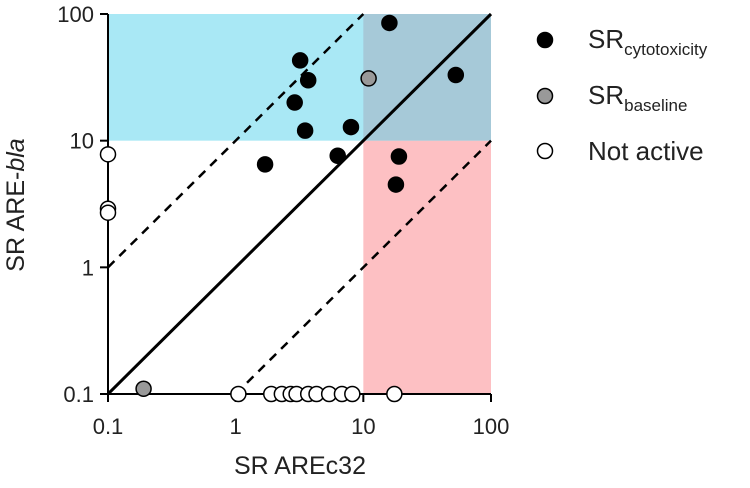 This screenshot has height=488, width=750. Describe the element at coordinates (16, 154) in the screenshot. I see `y-axis-title-italic: bla` at that location.